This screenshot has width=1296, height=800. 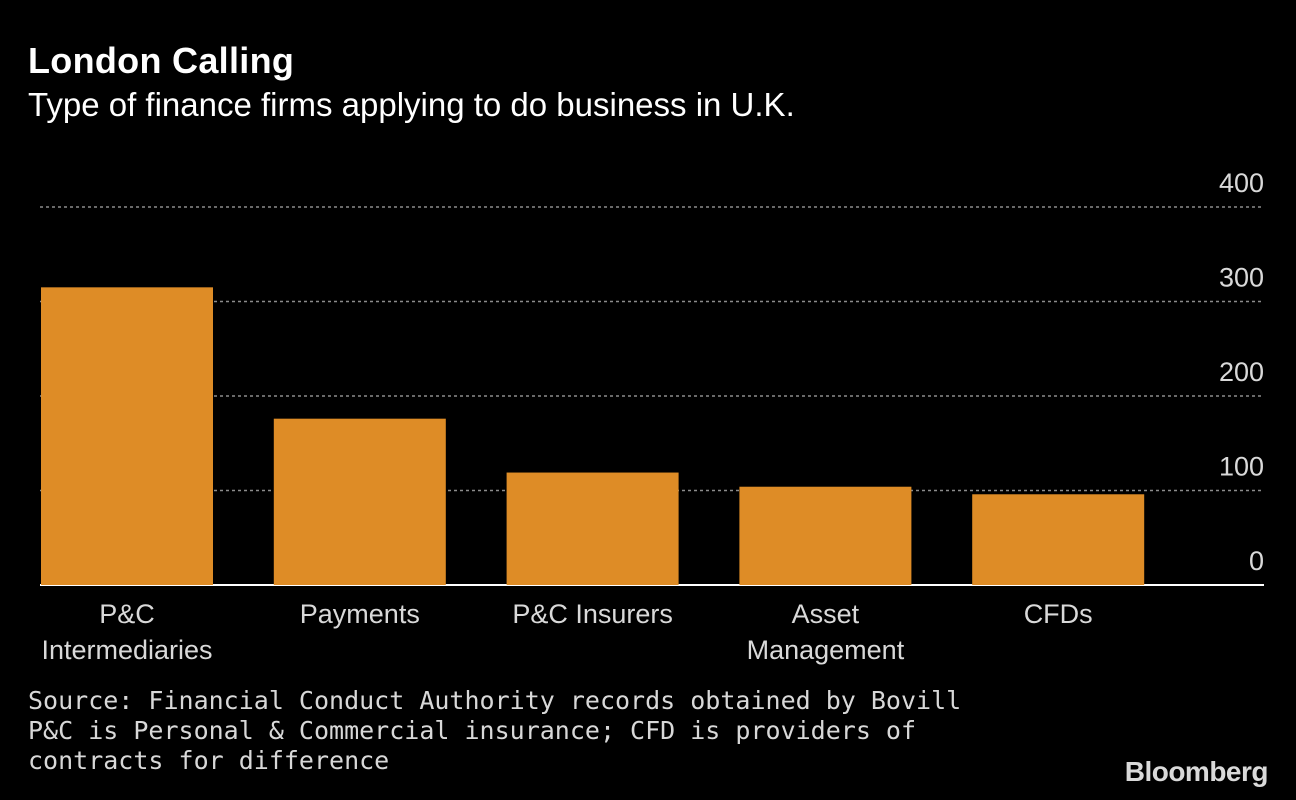 What do you see at coordinates (360, 614) in the screenshot?
I see `x-tick-label: Payments` at bounding box center [360, 614].